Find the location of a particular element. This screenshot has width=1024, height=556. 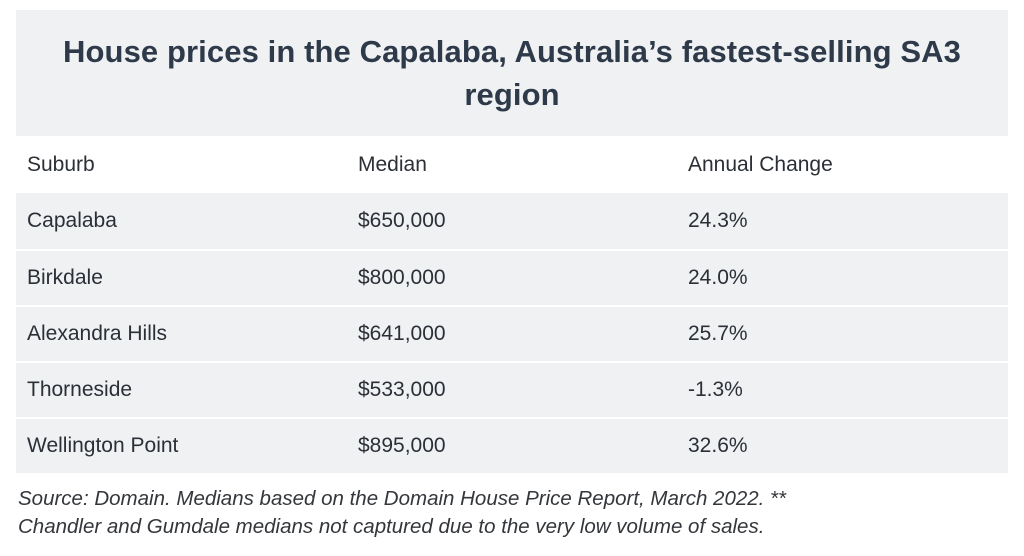

median-cell: $895,000 is located at coordinates (512, 445).